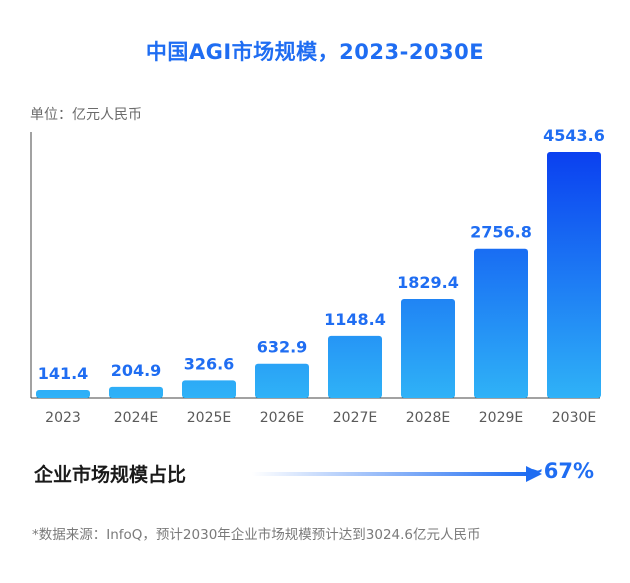 The width and height of the screenshot is (630, 583). What do you see at coordinates (574, 418) in the screenshot?
I see `tick-label-2030E: 2030E` at bounding box center [574, 418].